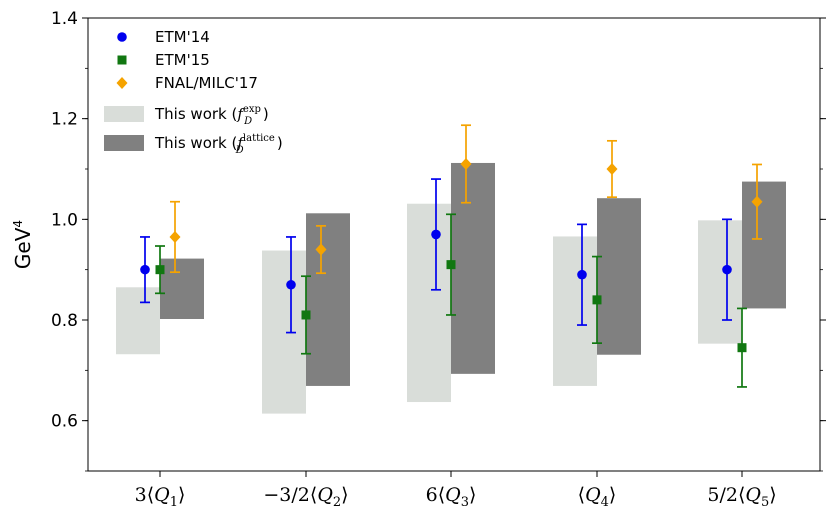 Image resolution: width=831 pixels, height=518 pixels. I want to click on legend-label: This work (flattice D), so click(218, 144).